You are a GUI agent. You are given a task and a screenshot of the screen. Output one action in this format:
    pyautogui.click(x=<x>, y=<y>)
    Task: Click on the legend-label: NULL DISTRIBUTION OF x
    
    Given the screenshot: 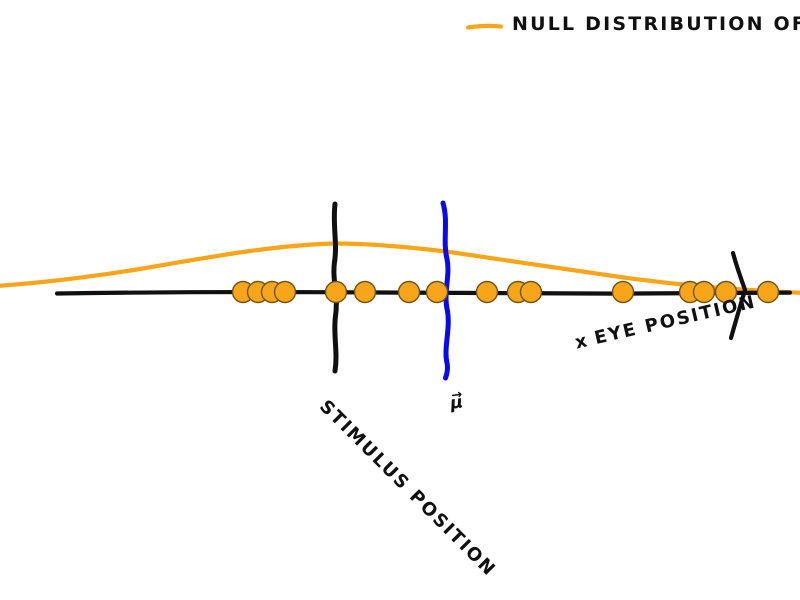 What is the action you would take?
    pyautogui.click(x=656, y=24)
    